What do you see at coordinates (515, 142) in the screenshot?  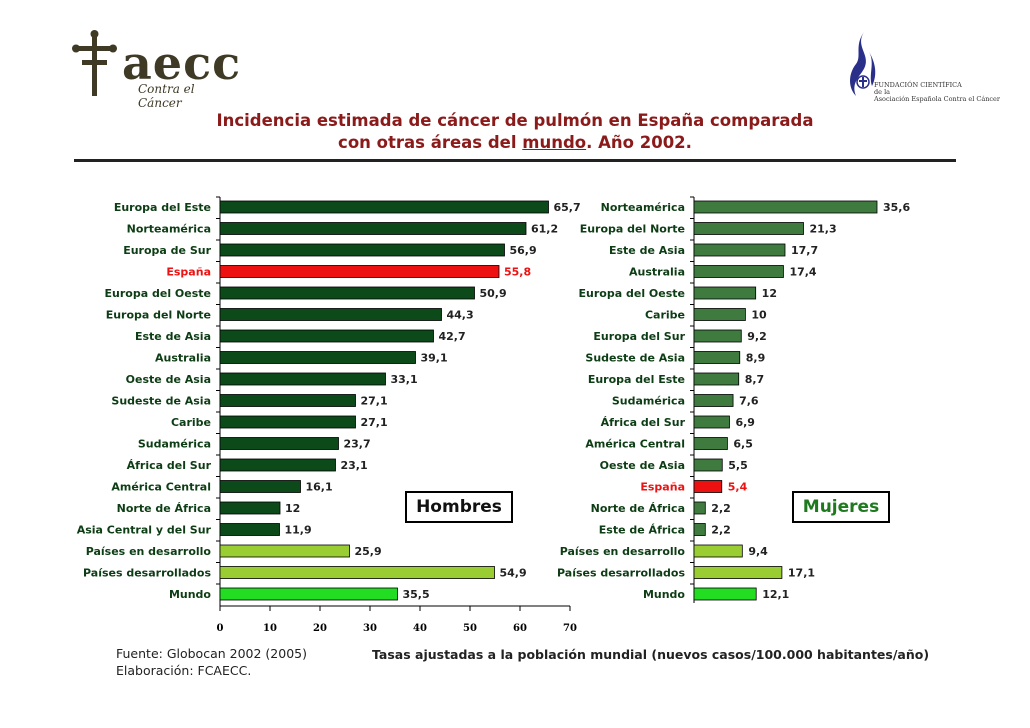 I see `title-line-2: con otras áreas del mundo. Año 2002.` at bounding box center [515, 142].